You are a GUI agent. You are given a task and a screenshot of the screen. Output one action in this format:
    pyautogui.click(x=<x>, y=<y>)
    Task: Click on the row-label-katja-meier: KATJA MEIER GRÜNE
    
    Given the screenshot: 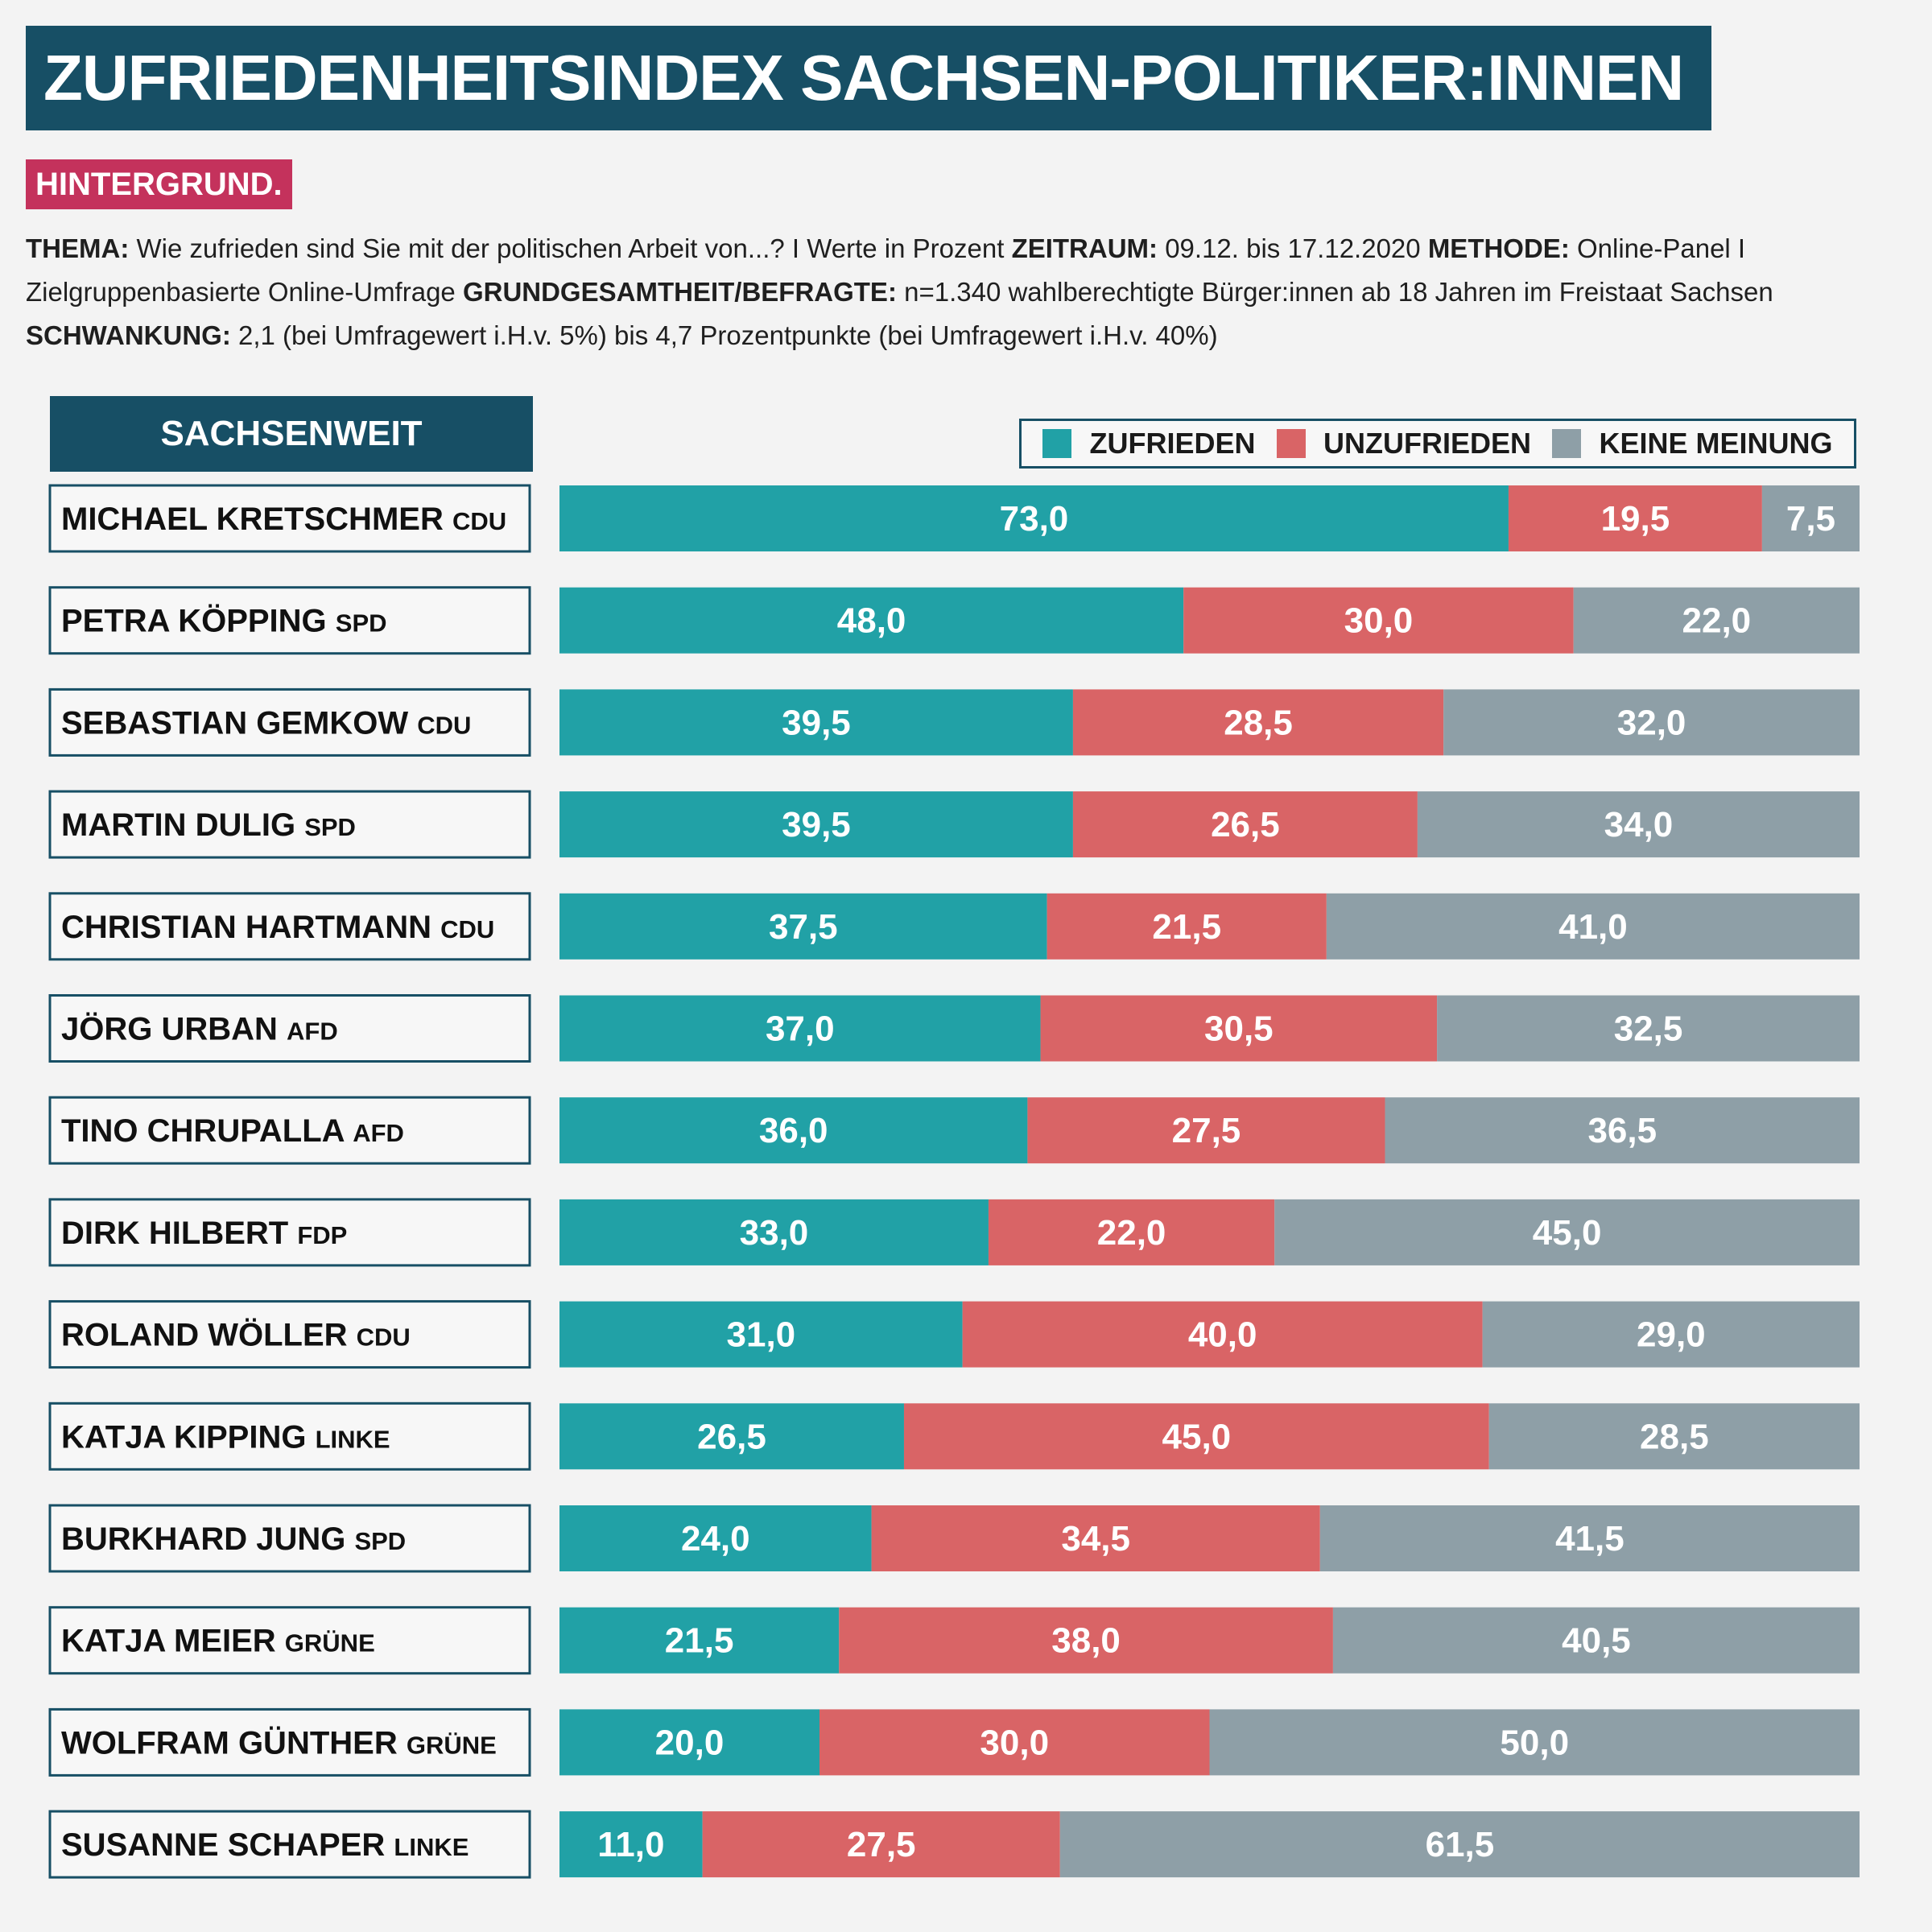 What is the action you would take?
    pyautogui.click(x=218, y=1641)
    